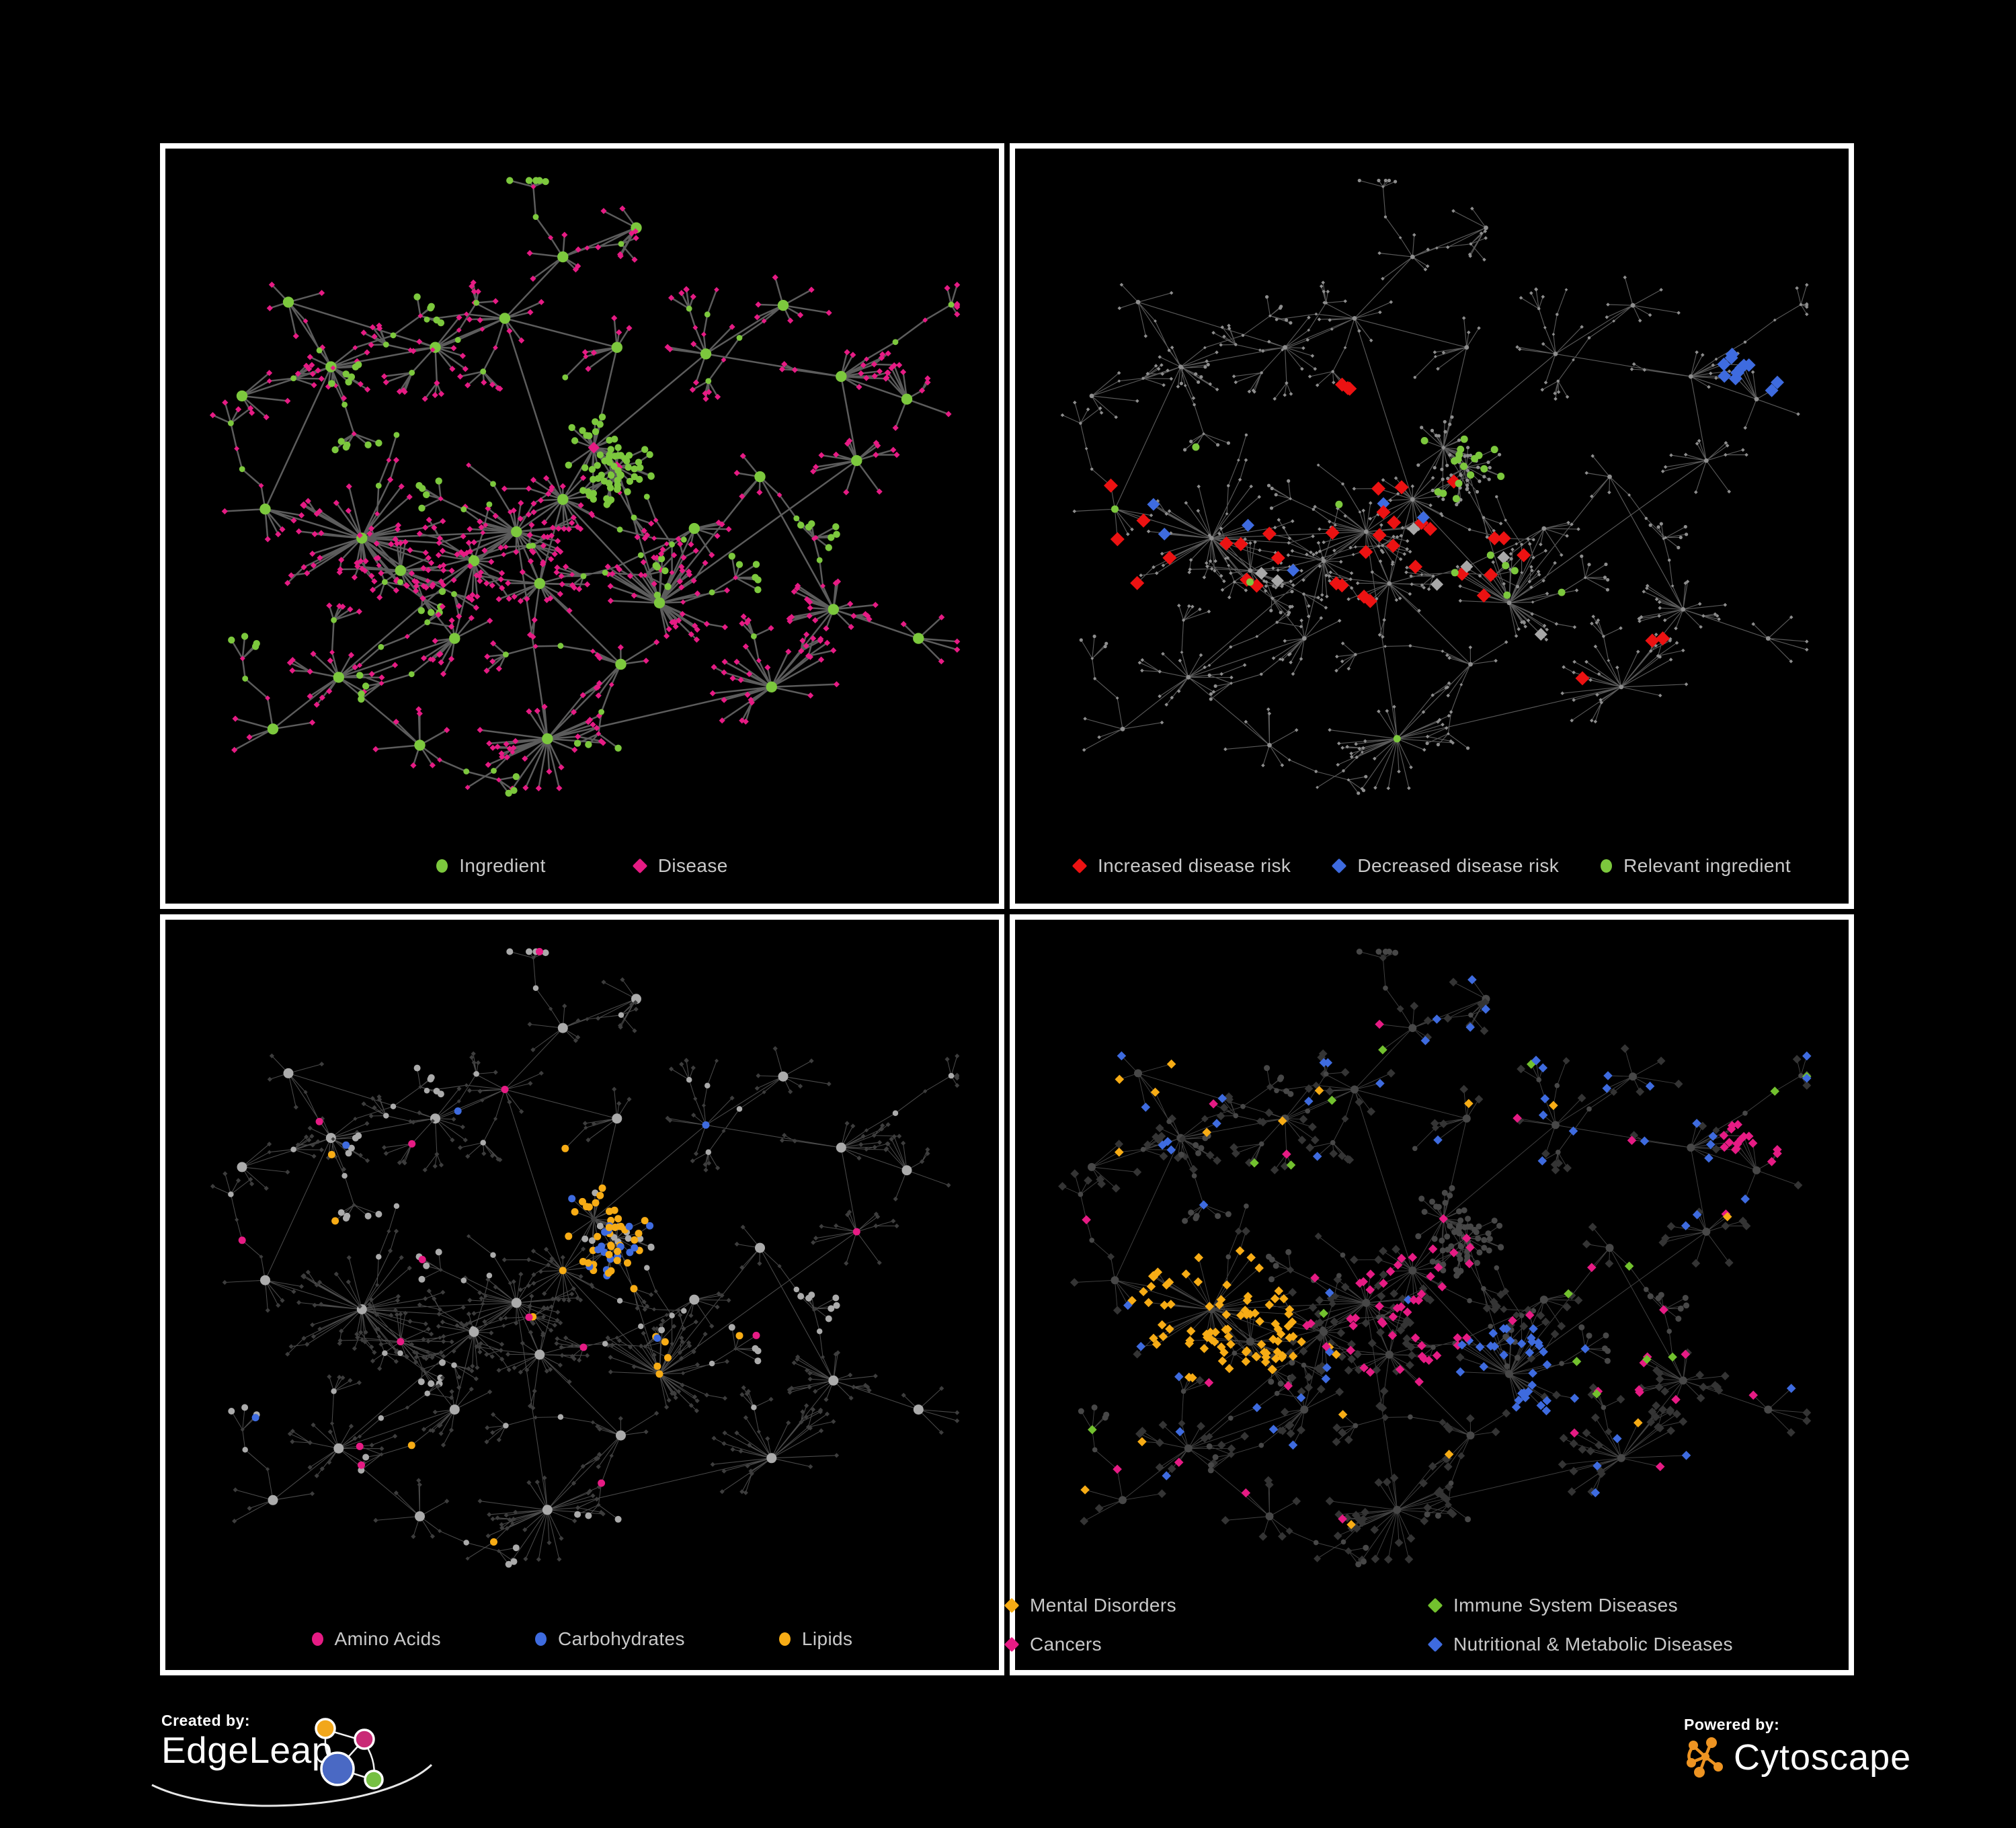  What do you see at coordinates (680, 866) in the screenshot?
I see `legend-item-disease: Disease` at bounding box center [680, 866].